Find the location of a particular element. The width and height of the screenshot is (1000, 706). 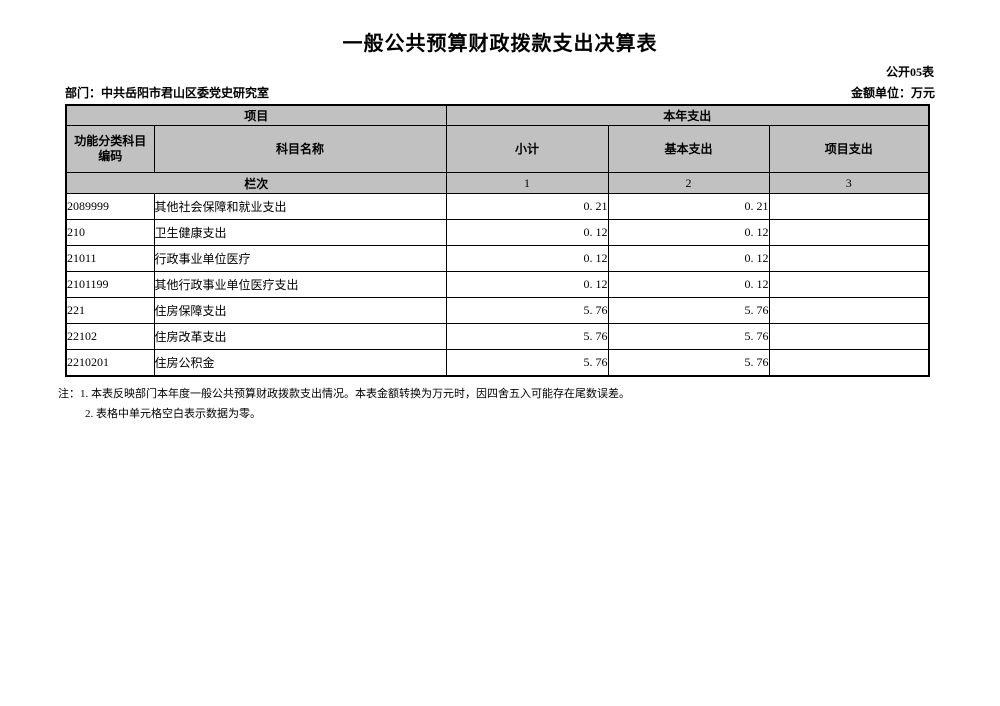

table-row: 210 卫生健康支出 0. 12 0. 12 is located at coordinates (497, 232).